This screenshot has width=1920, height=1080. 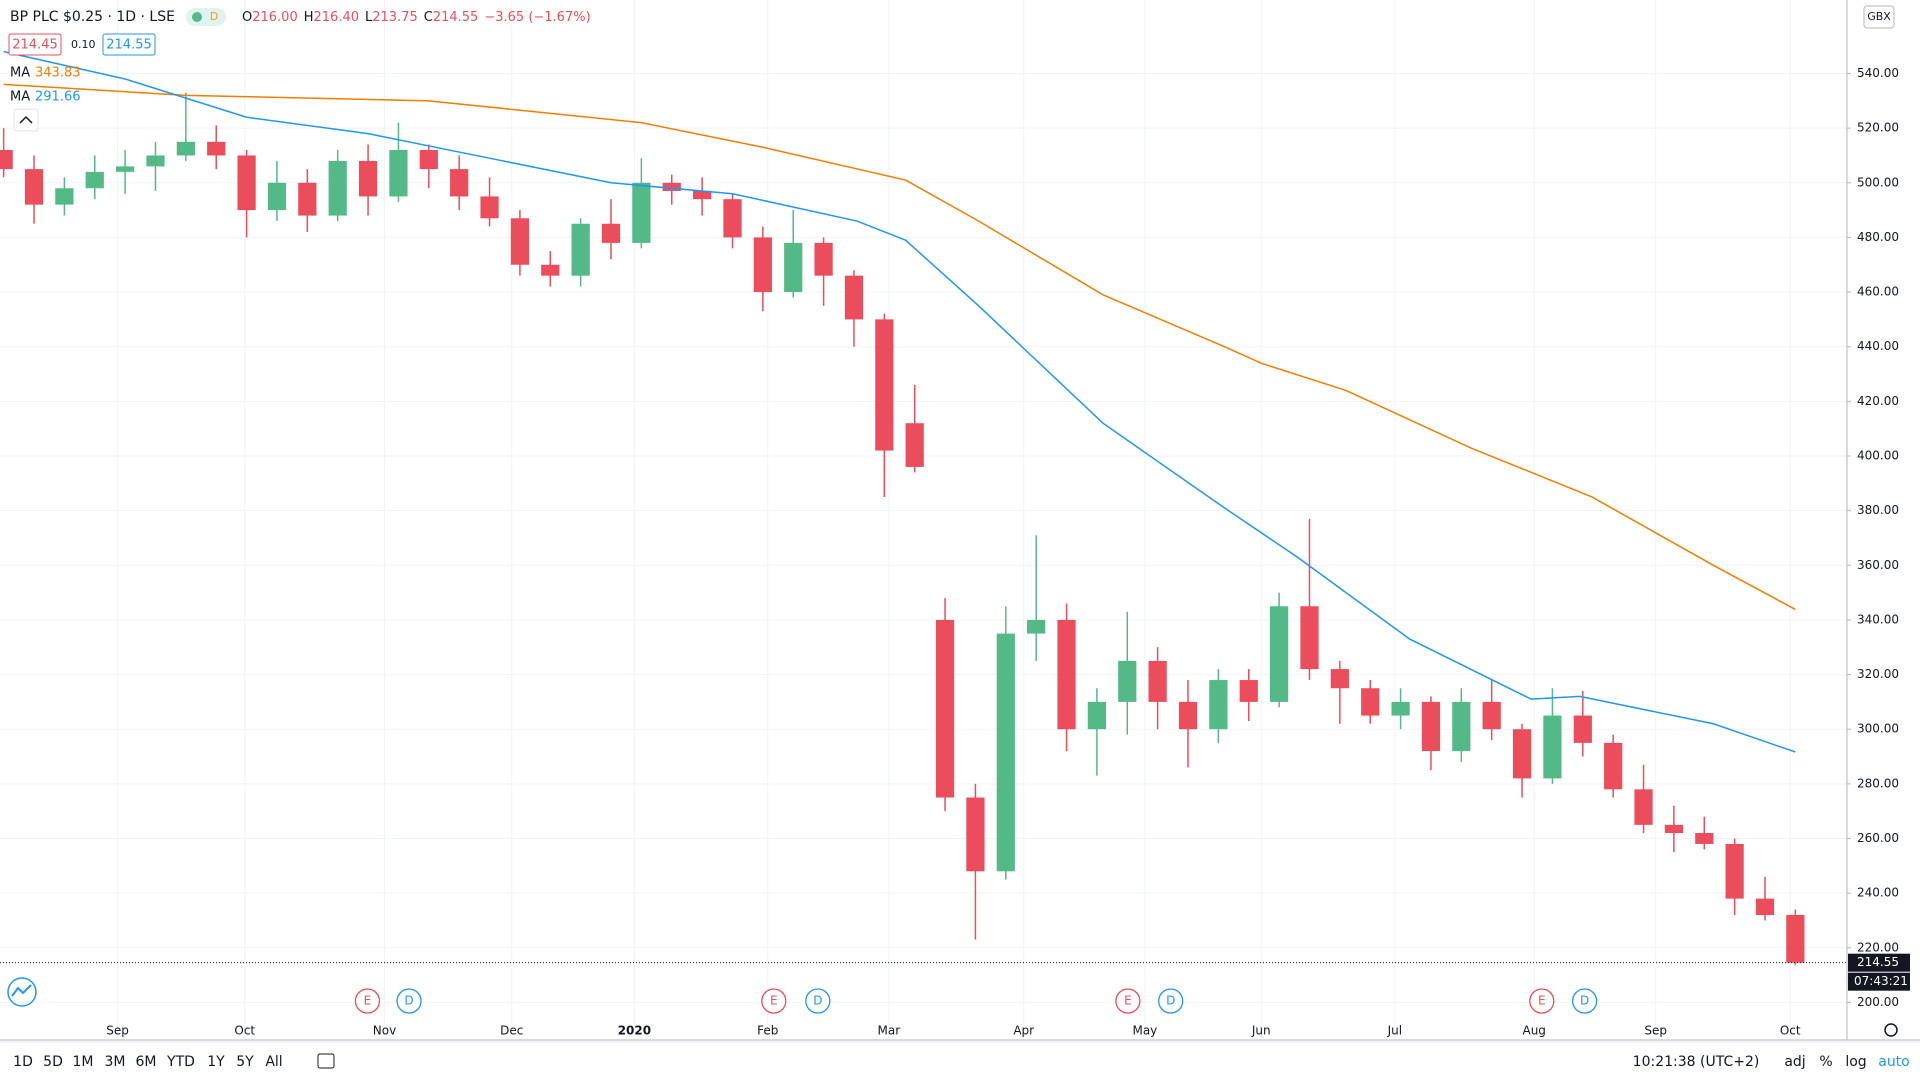 What do you see at coordinates (1696, 1062) in the screenshot?
I see `clock: 10:21:38 (UTC+2)` at bounding box center [1696, 1062].